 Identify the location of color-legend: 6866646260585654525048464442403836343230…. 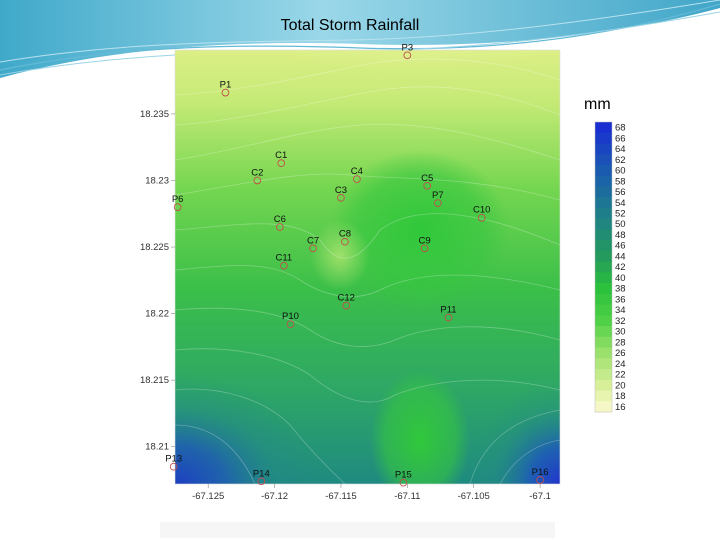
(610, 267).